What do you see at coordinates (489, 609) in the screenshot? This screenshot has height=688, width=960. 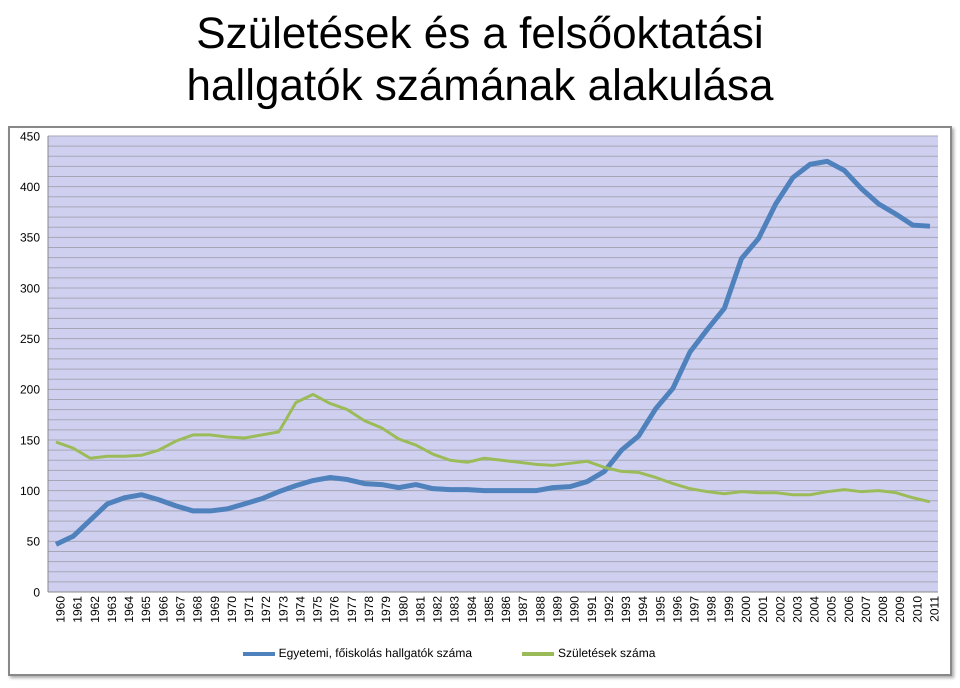 I see `x-tick-label: 1985` at bounding box center [489, 609].